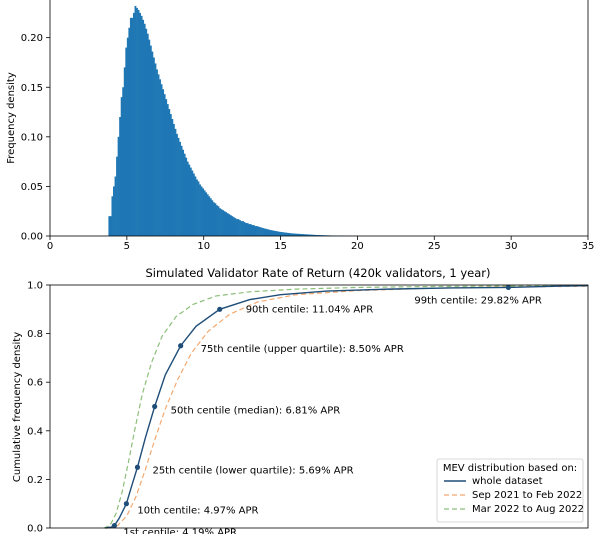 This screenshot has height=538, width=600. I want to click on histogram-y-tick-label: 0.20, so click(32, 38).